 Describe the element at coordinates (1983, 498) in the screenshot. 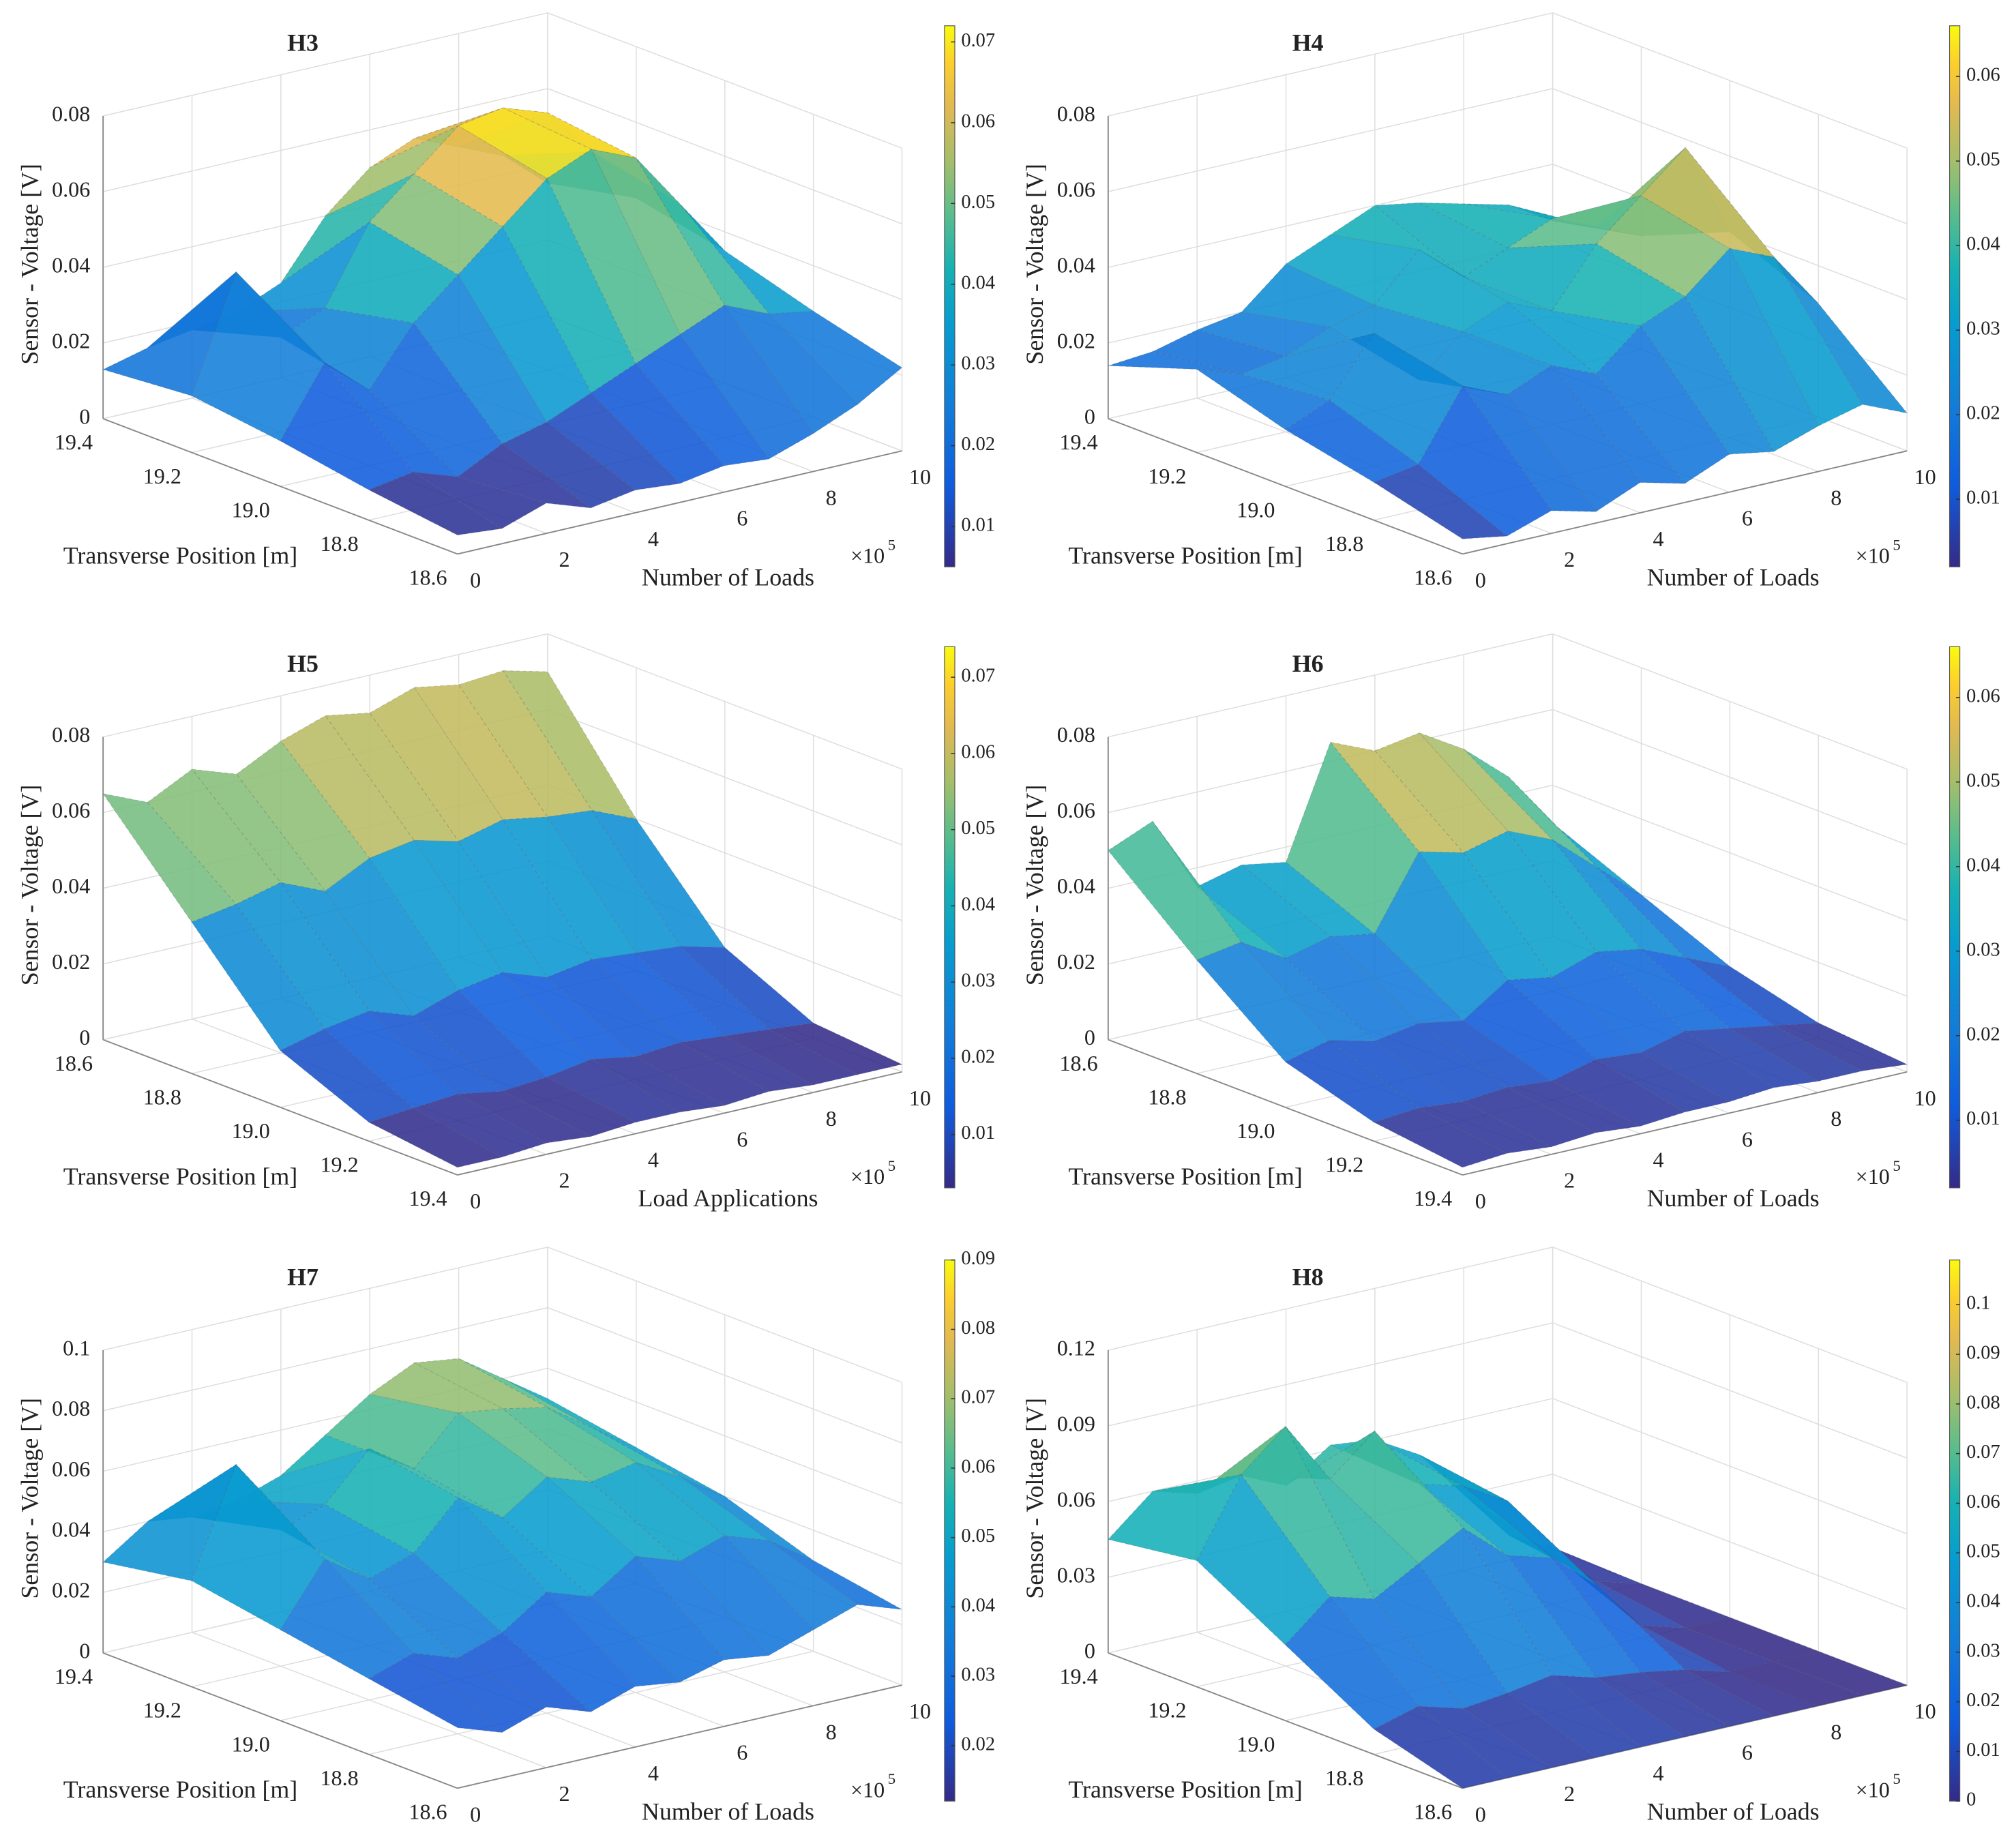

I see `colorbar-tick-label: 0.01` at that location.